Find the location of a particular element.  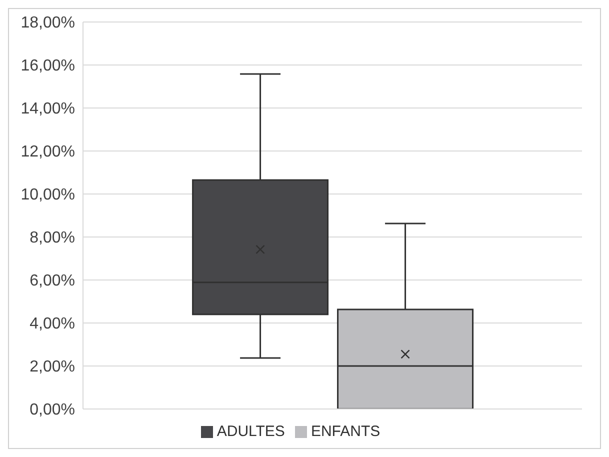

legend-label: ADULTES is located at coordinates (250, 431).